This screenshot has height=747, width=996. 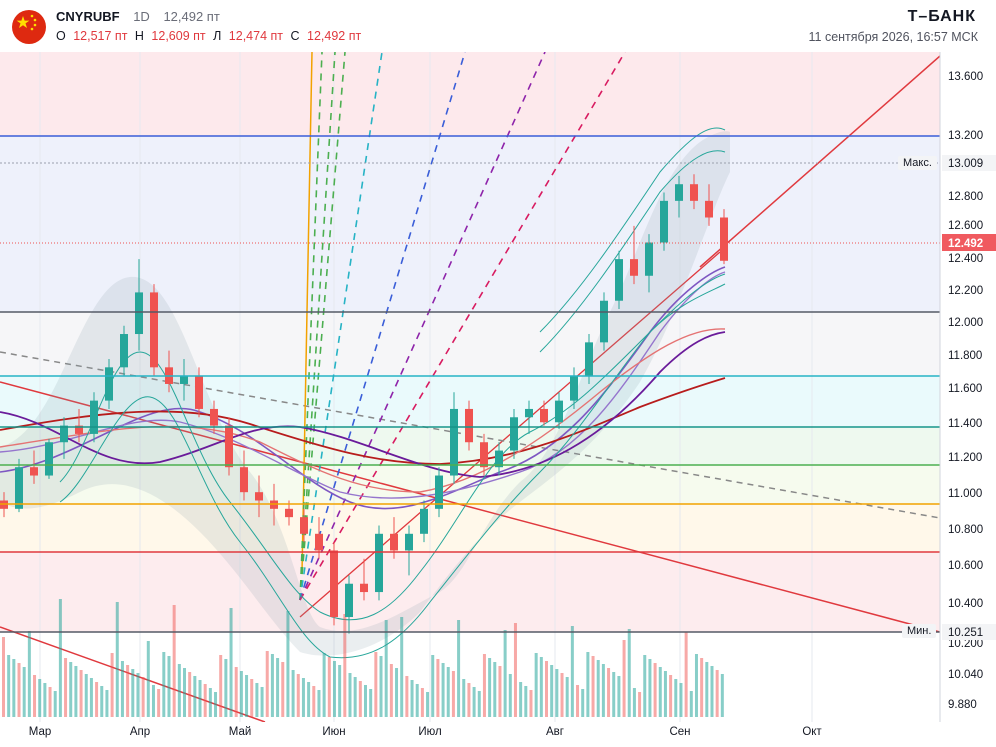 I want to click on close-label: С, so click(x=295, y=36).